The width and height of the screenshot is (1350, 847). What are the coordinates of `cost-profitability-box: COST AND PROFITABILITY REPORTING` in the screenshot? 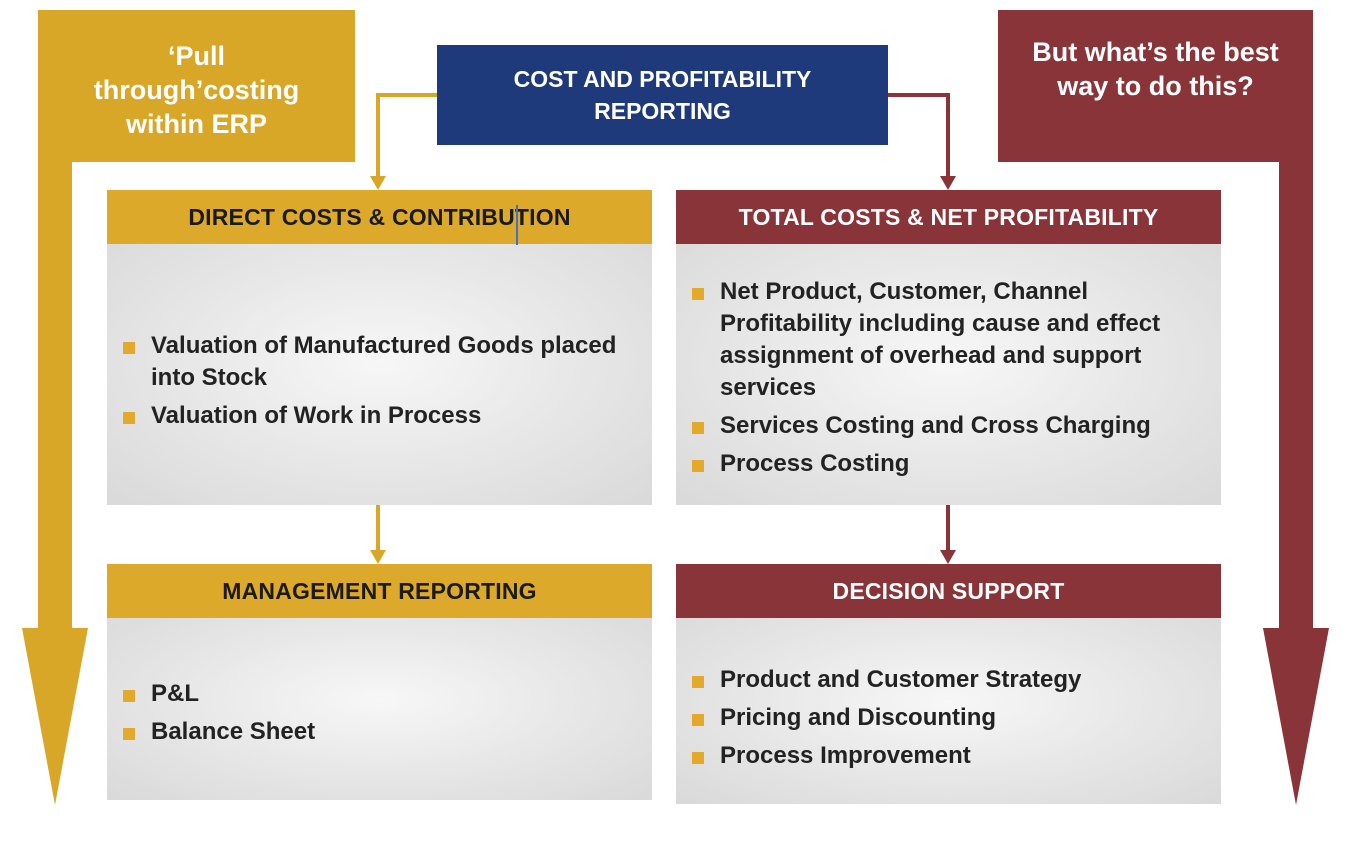 It's located at (662, 95).